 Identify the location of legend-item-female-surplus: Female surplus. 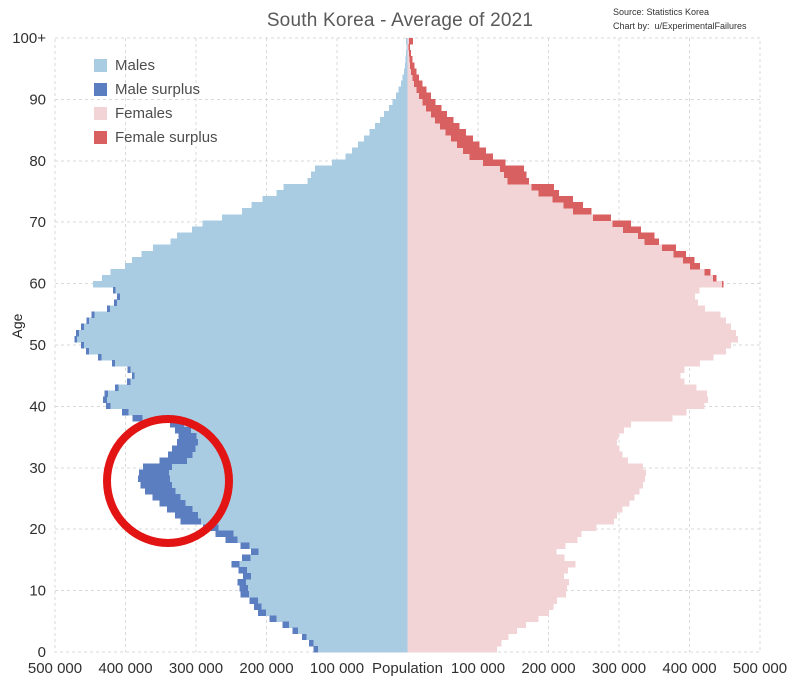
(156, 137).